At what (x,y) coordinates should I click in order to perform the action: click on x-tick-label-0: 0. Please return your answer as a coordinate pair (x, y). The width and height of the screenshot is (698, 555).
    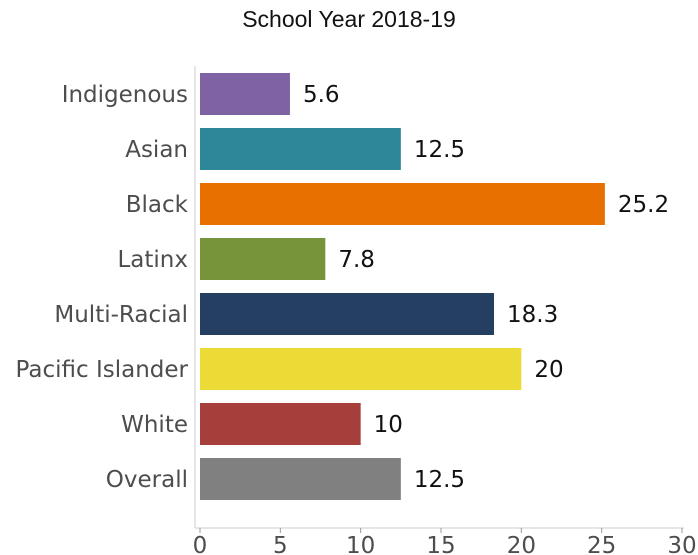
    Looking at the image, I should click on (200, 544).